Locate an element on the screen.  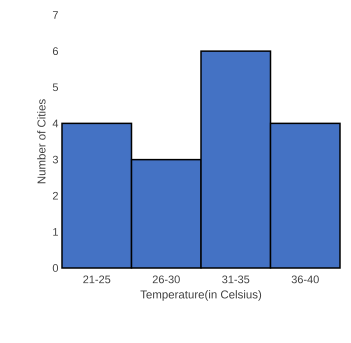
y-tick-label: 3 is located at coordinates (55, 160).